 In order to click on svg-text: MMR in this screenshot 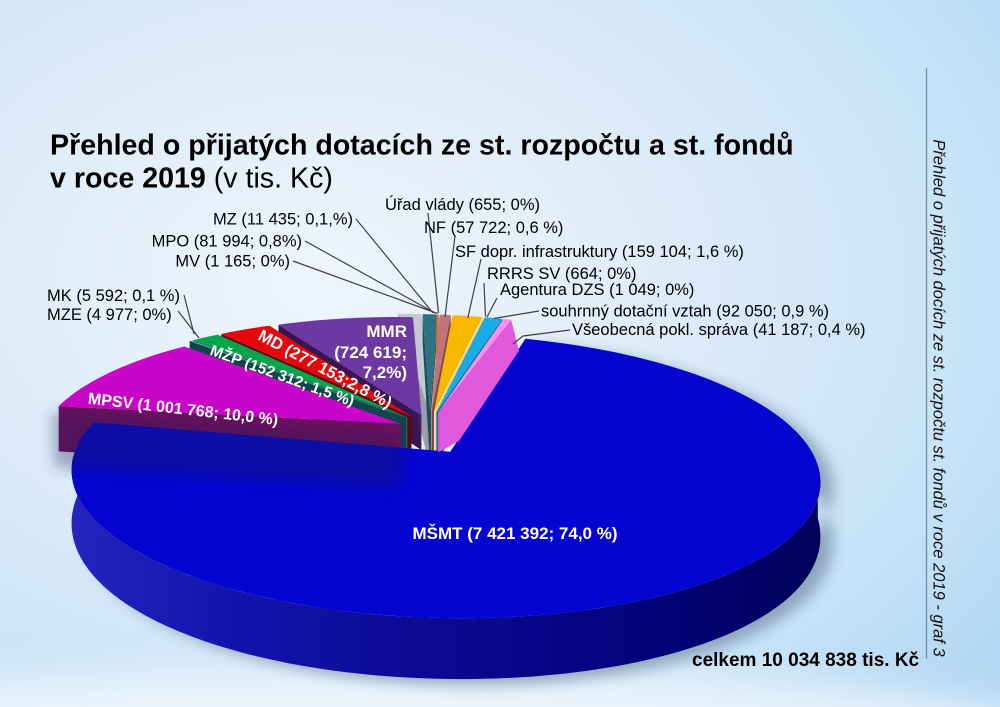, I will do `click(386, 331)`.